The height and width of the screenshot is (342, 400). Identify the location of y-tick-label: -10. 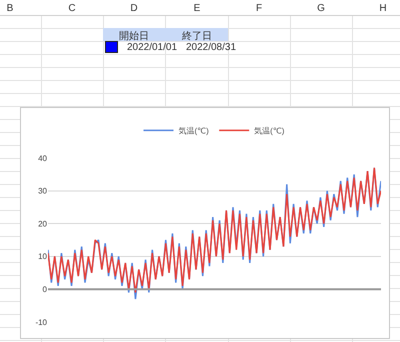
(41, 322).